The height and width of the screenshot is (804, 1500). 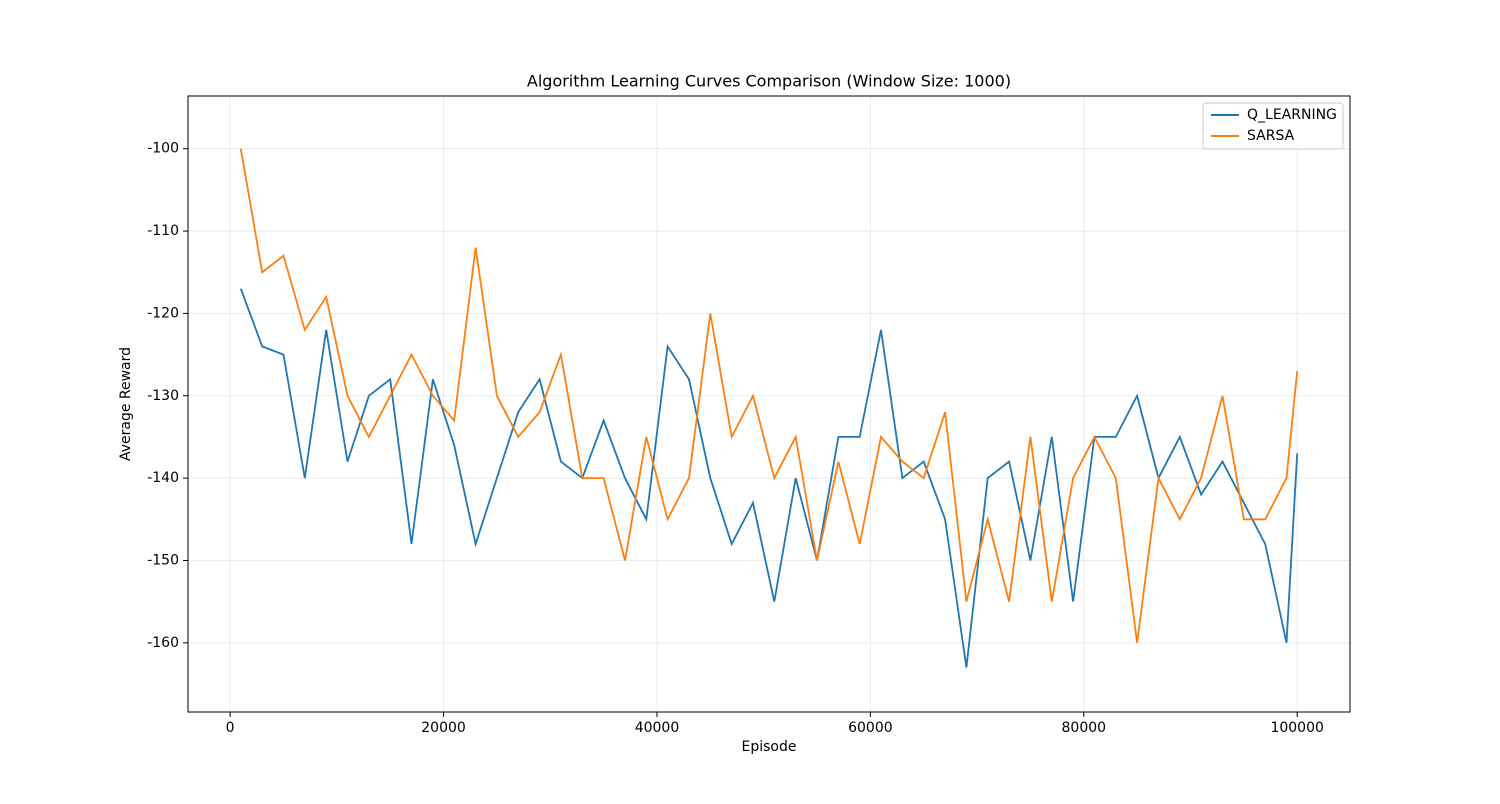 What do you see at coordinates (163, 149) in the screenshot?
I see `y-tick-label: -100` at bounding box center [163, 149].